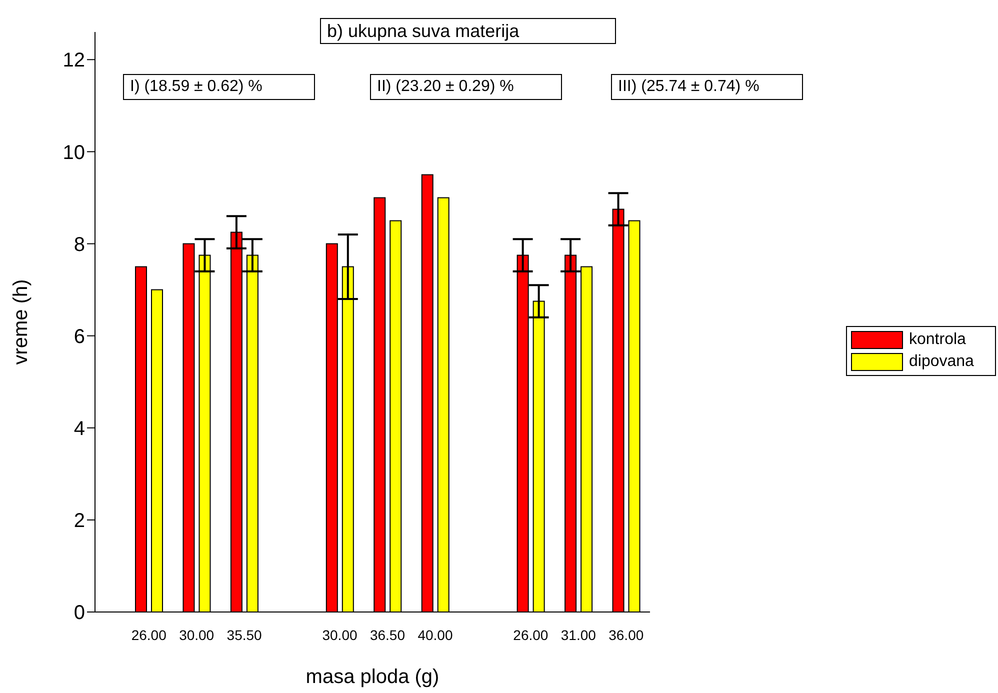  What do you see at coordinates (219, 87) in the screenshot?
I see `annotation: I) (18.59 ± 0.62) %` at bounding box center [219, 87].